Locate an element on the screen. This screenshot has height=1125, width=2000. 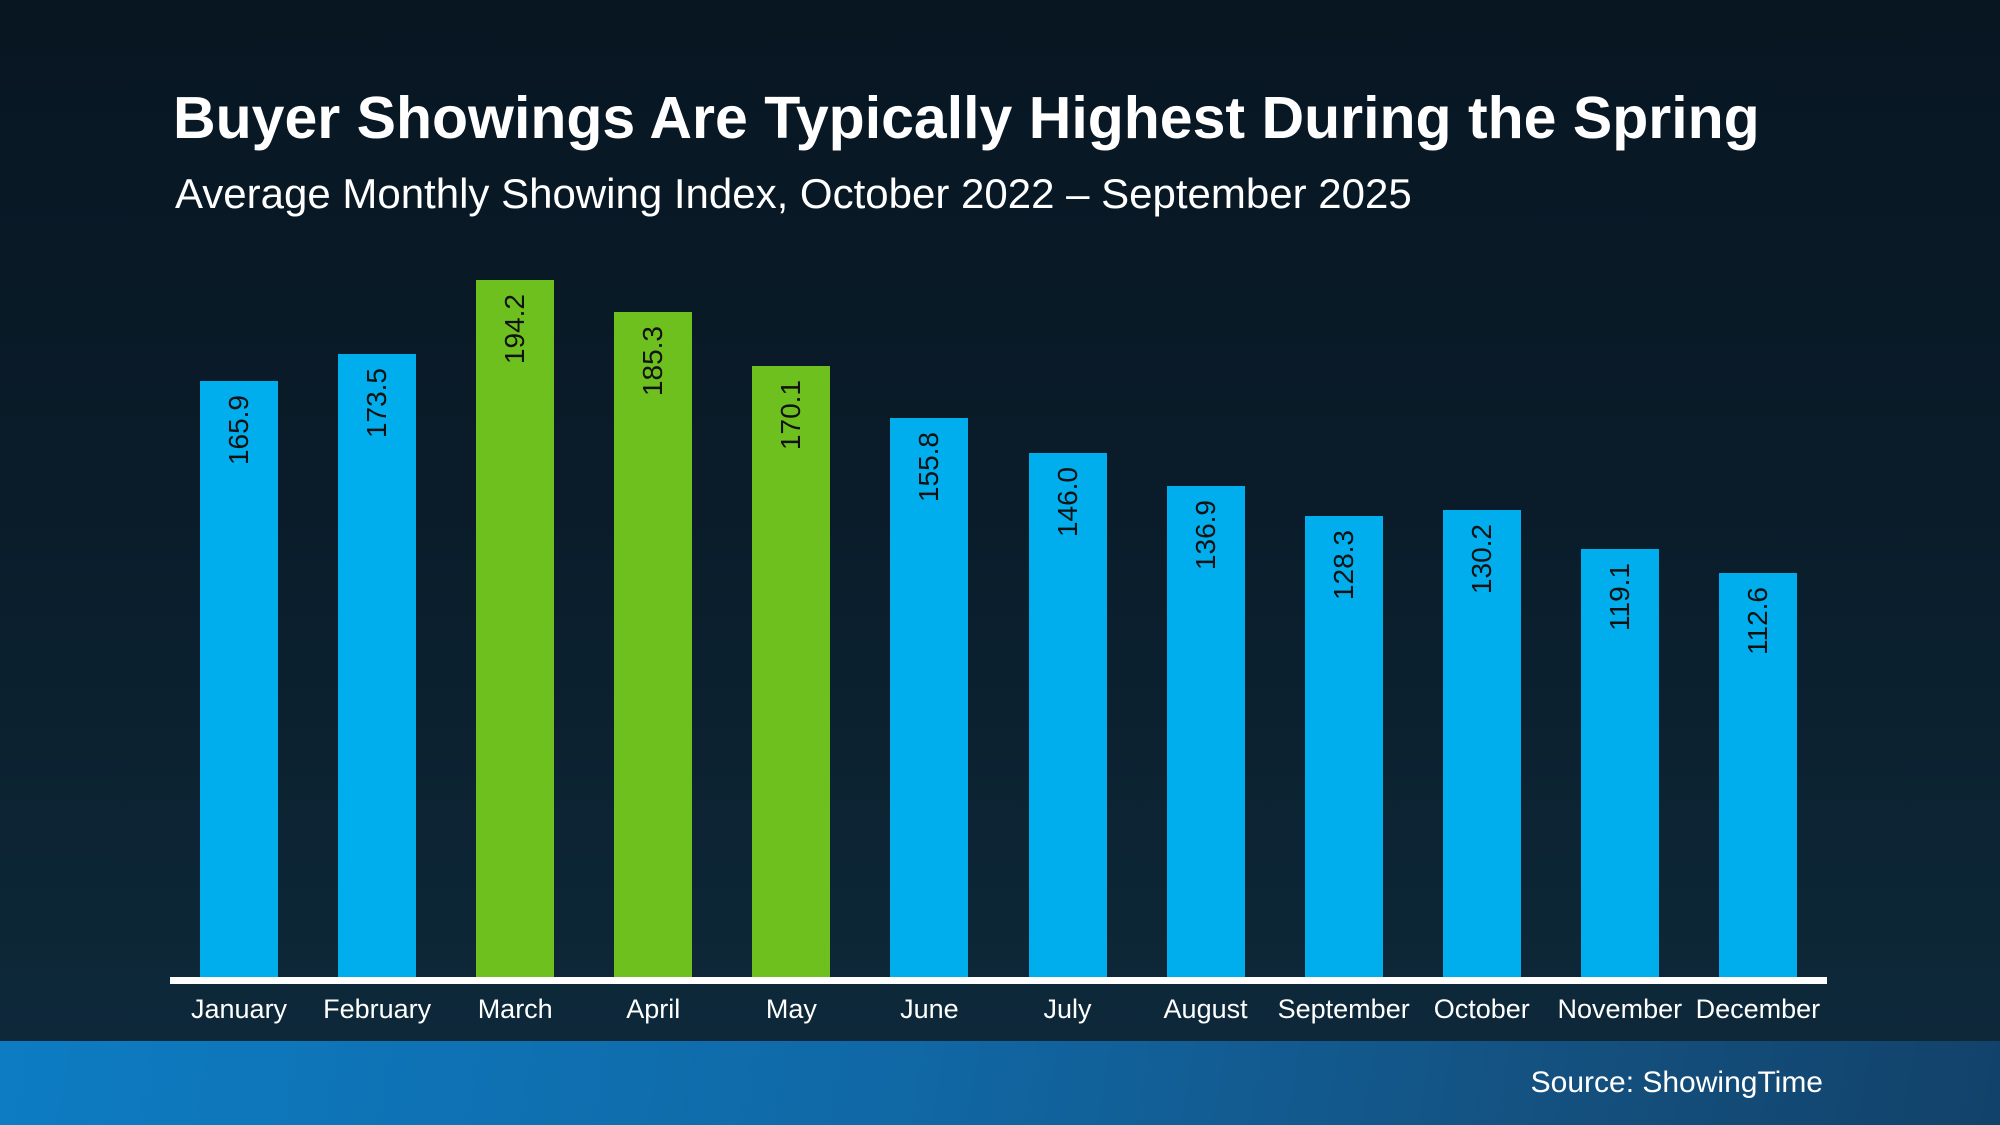
x-axis-label-october: October is located at coordinates (1481, 1009).